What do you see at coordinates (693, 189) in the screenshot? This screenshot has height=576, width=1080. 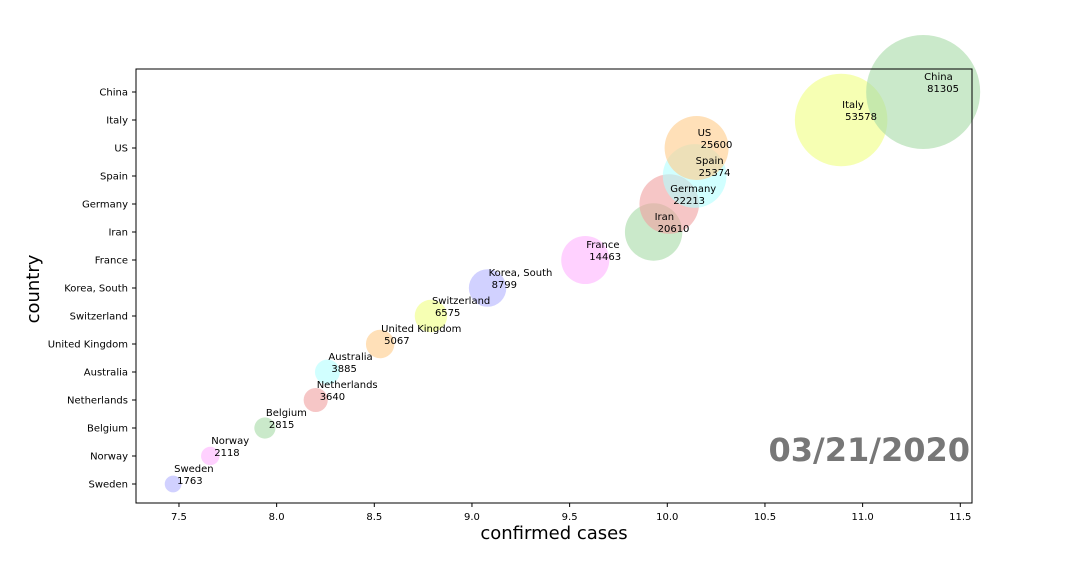 I see `point-label-name: Germany` at bounding box center [693, 189].